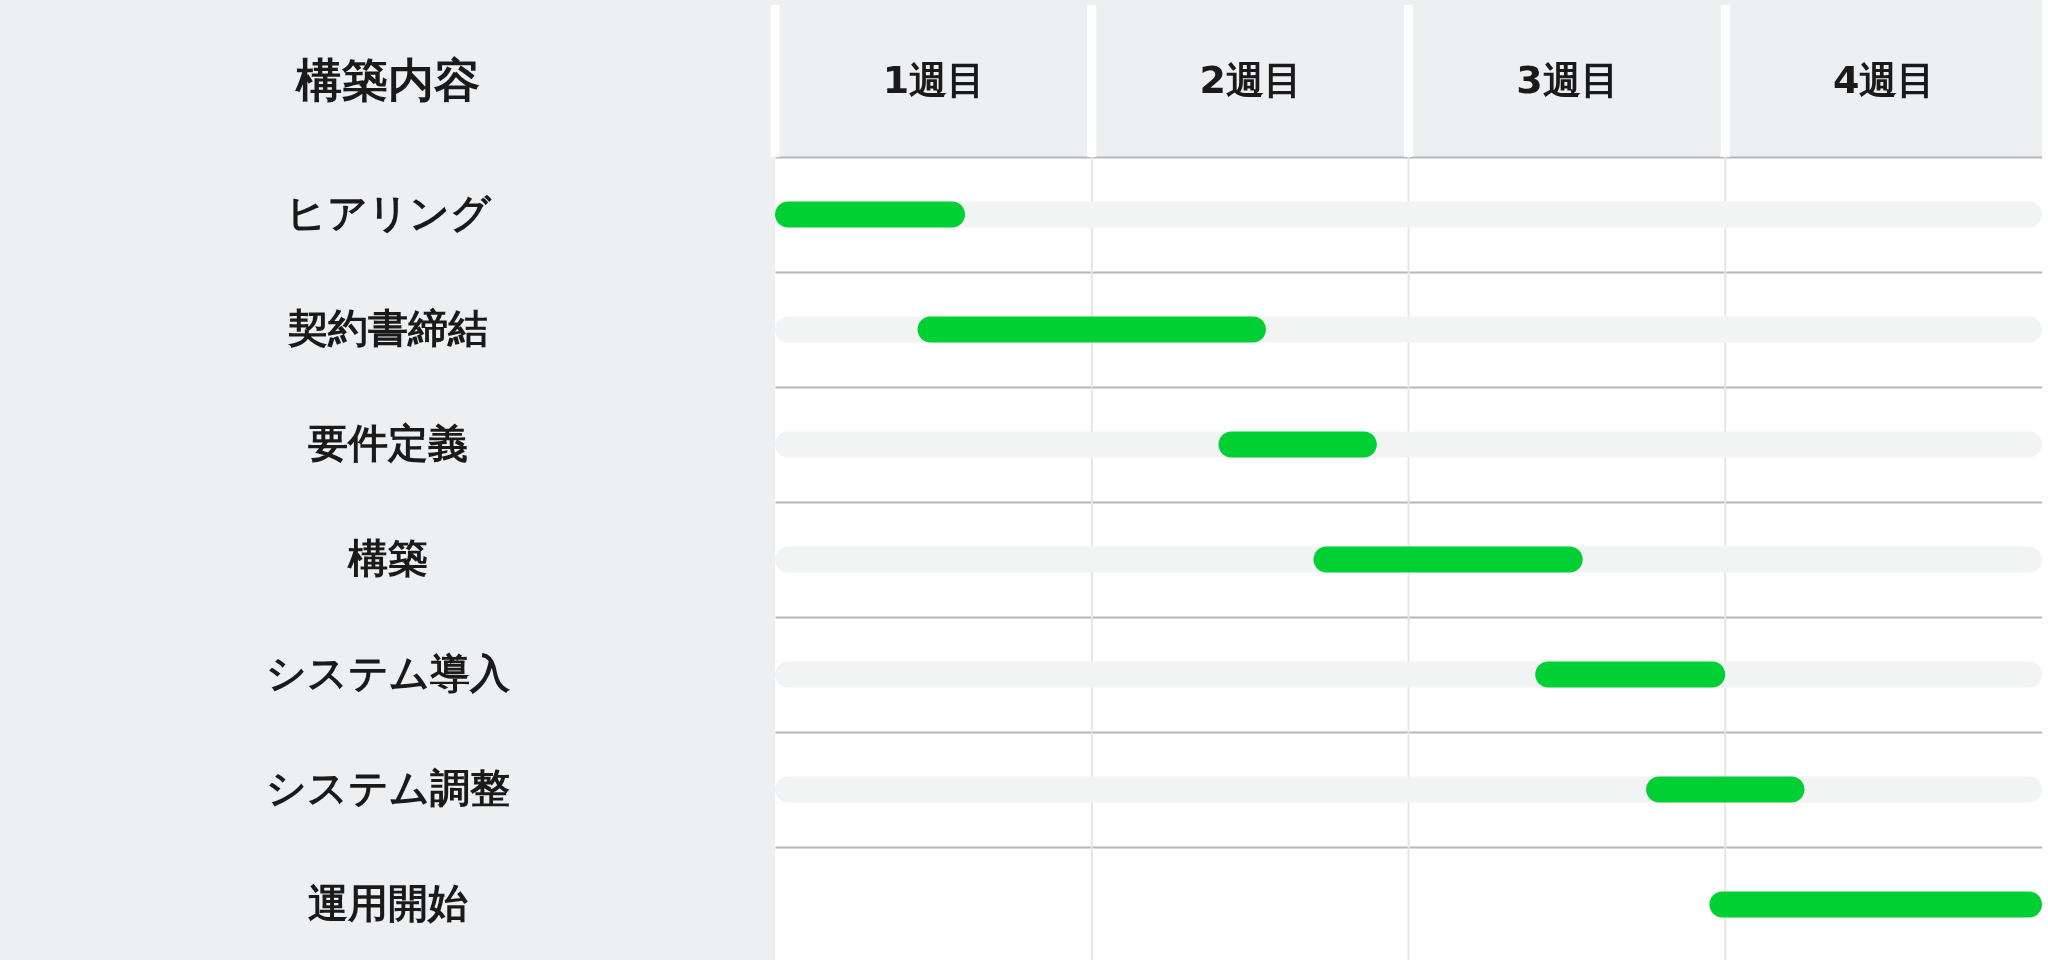 Image resolution: width=2048 pixels, height=960 pixels. What do you see at coordinates (388, 213) in the screenshot?
I see `y-tick-label: ヒアリング` at bounding box center [388, 213].